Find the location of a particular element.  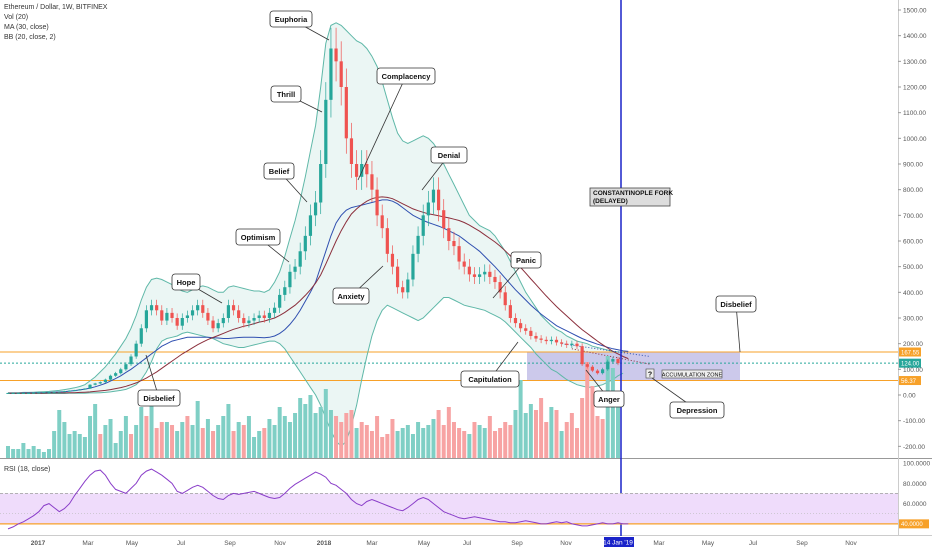

price-tick-label: 900.00 is located at coordinates (913, 165).